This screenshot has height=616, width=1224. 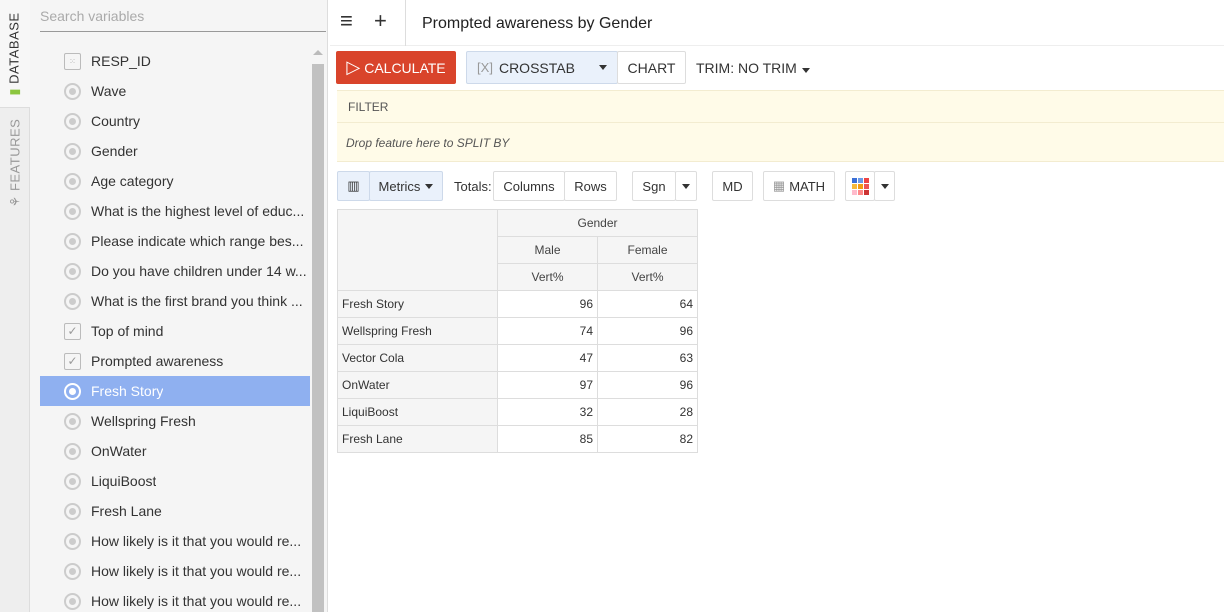 I want to click on page-title: Prompted awareness by Gender, so click(x=537, y=23).